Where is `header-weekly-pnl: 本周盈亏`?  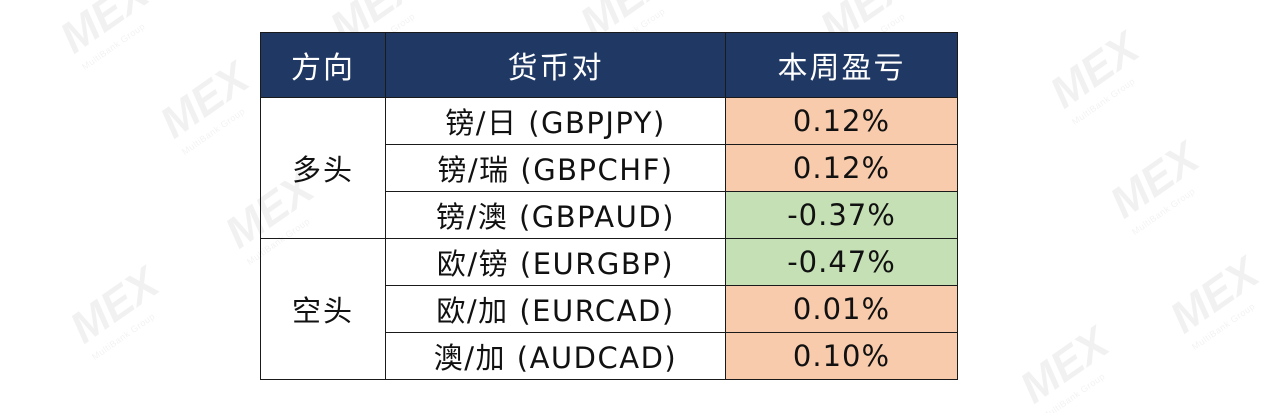
header-weekly-pnl: 本周盈亏 is located at coordinates (841, 65).